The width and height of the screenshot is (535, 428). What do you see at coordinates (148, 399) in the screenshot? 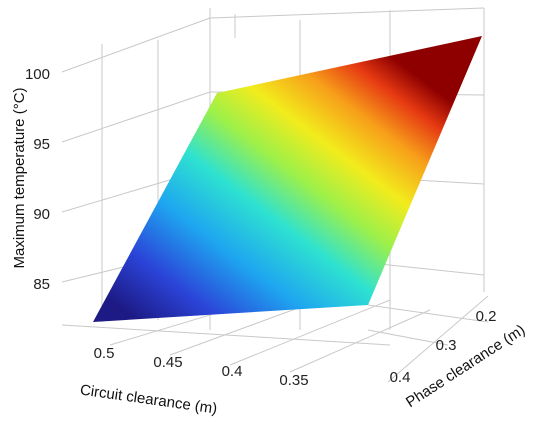
I see `x-axis-title: Circuit clearance (m)` at bounding box center [148, 399].